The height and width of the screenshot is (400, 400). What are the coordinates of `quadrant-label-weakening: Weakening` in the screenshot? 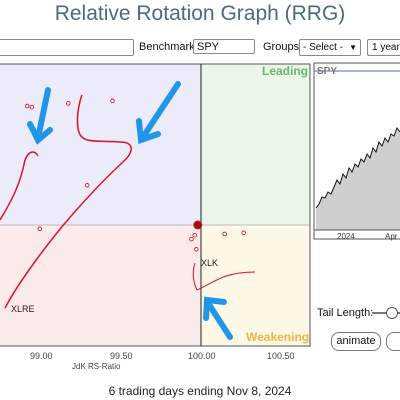 It's located at (277, 337).